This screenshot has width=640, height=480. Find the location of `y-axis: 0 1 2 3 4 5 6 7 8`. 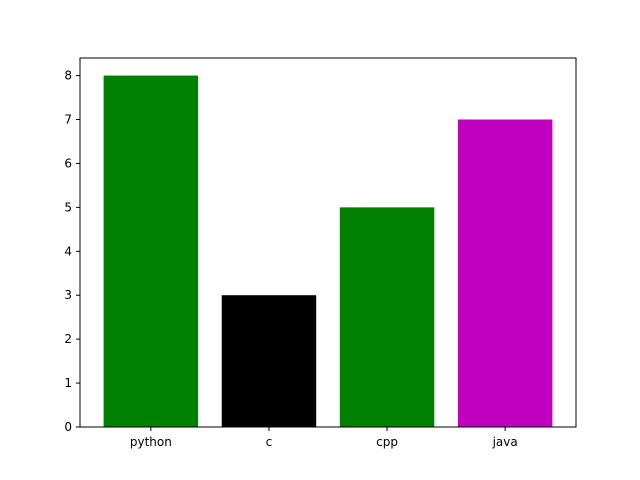

y-axis: 0 1 2 3 4 5 6 7 8 is located at coordinates (72, 251).